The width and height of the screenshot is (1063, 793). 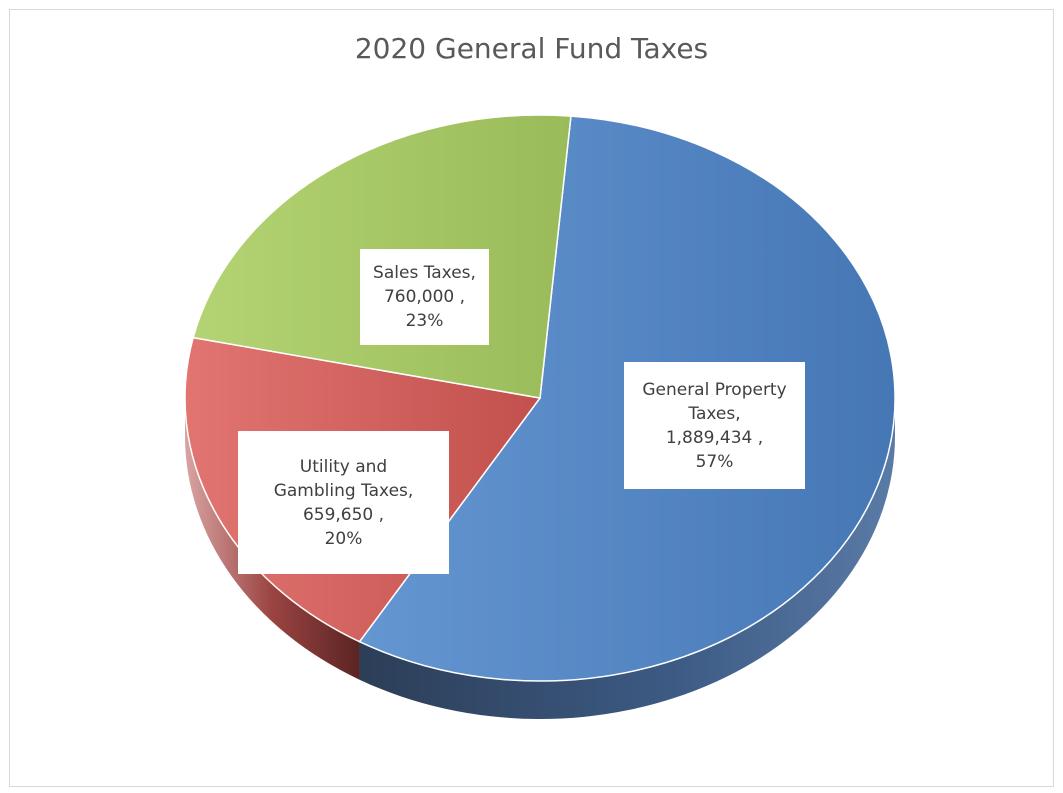 I want to click on label-percent: 23%, so click(x=424, y=321).